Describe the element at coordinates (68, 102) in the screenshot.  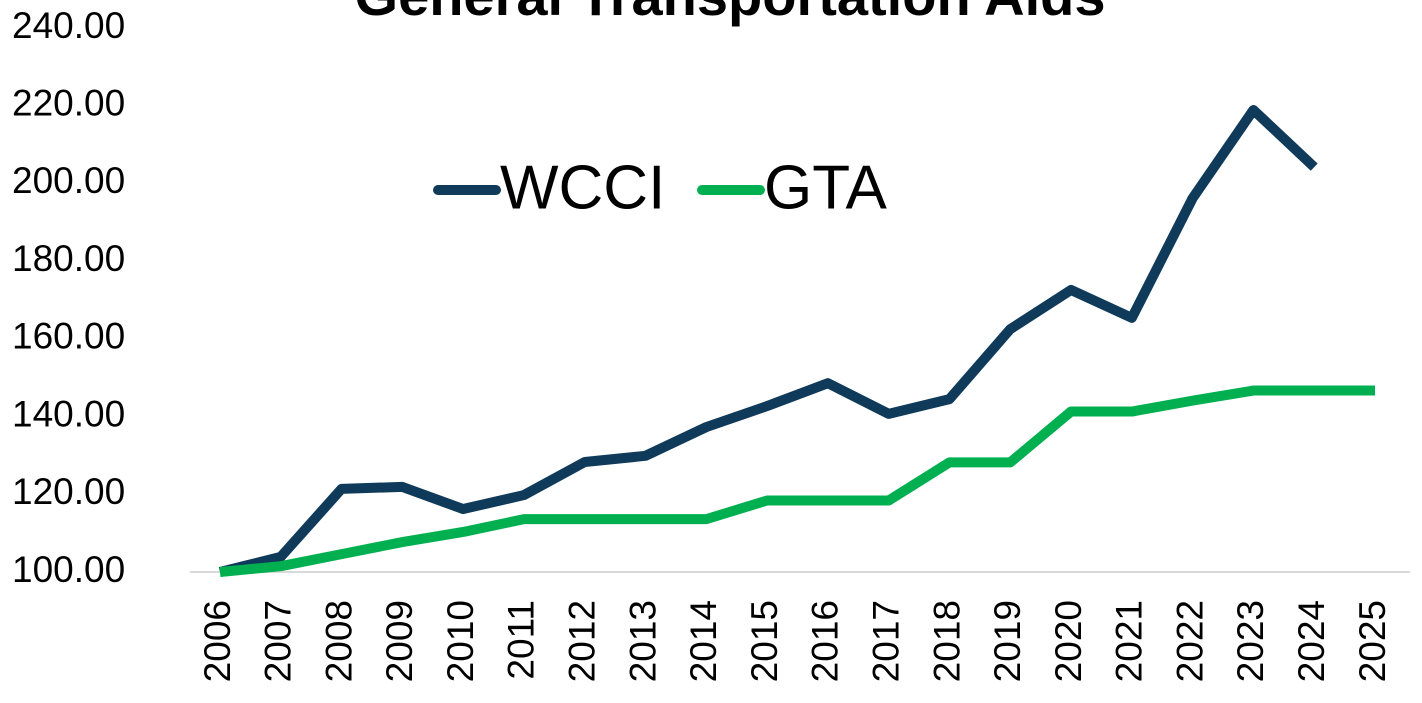
I see `y-tick-label: 220.00` at that location.